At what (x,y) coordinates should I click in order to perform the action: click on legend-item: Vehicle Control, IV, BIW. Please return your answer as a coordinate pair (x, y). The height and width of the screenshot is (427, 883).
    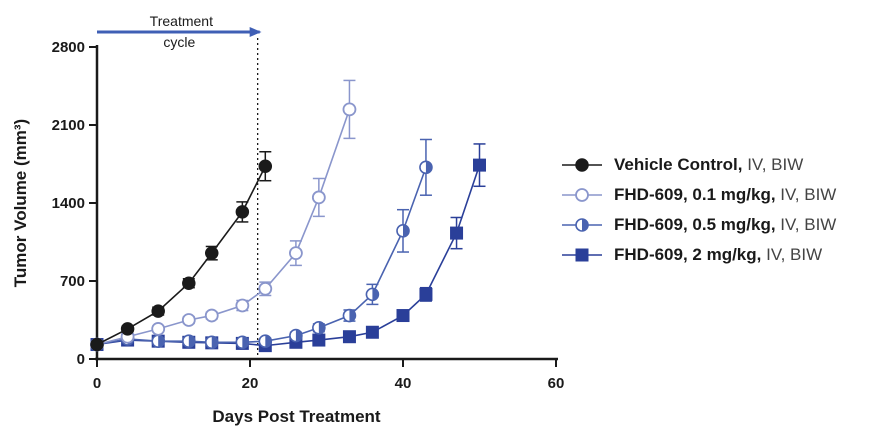
    Looking at the image, I should click on (698, 165).